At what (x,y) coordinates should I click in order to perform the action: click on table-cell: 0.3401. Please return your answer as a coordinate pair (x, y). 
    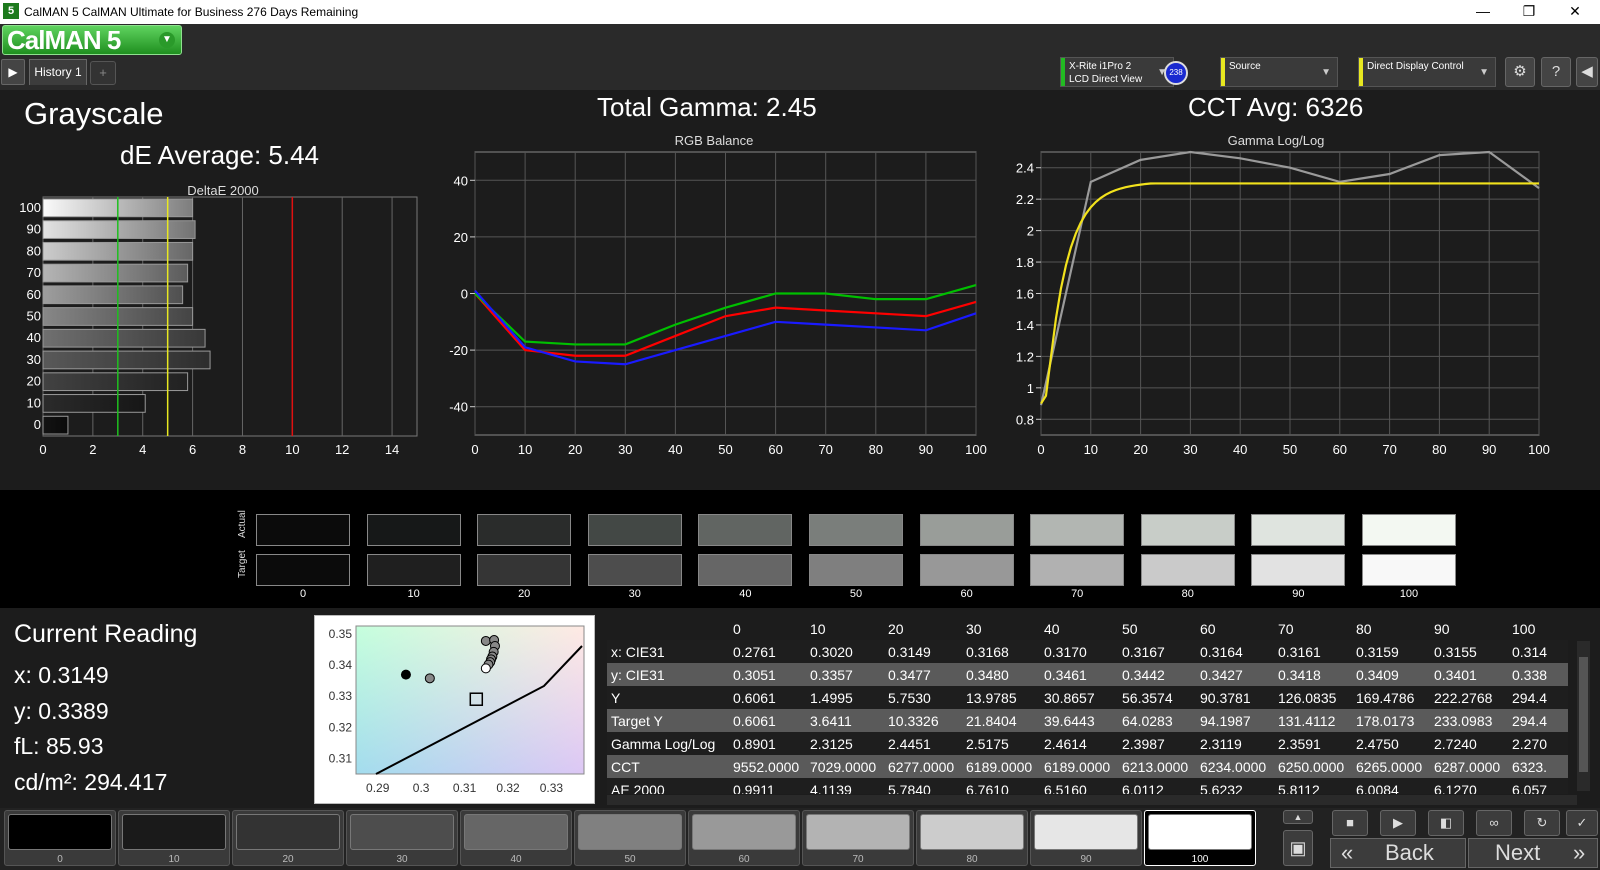
    Looking at the image, I should click on (1469, 674).